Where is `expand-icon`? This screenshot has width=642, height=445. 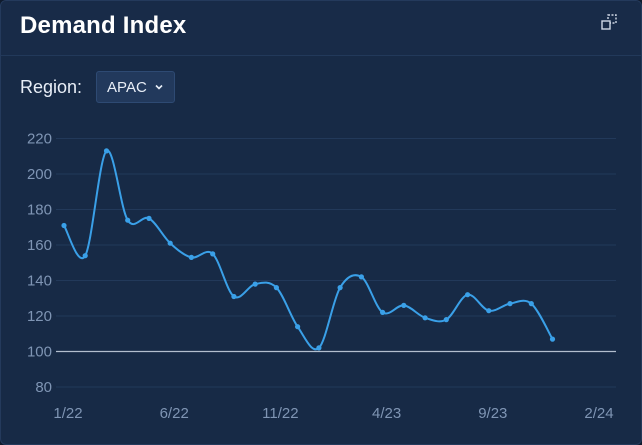
expand-icon is located at coordinates (609, 22).